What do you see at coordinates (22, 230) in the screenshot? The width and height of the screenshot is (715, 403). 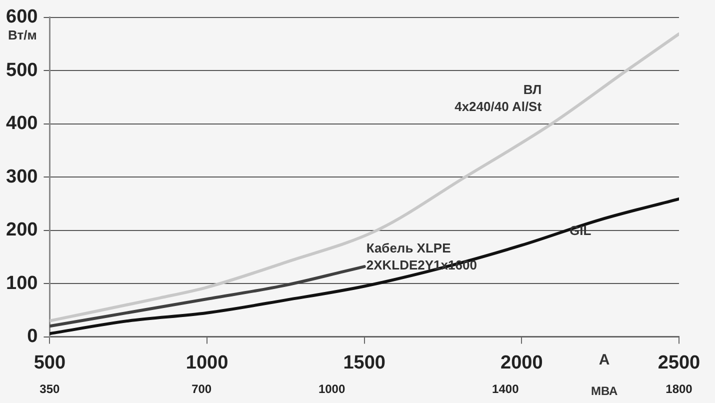 I see `y-tick-label: 200` at bounding box center [22, 230].